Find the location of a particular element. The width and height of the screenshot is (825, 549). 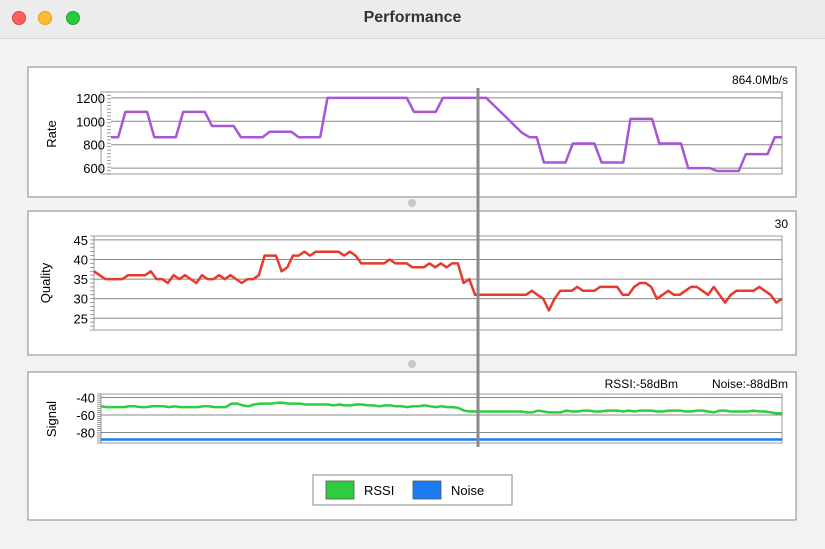

noise-legend-swatch is located at coordinates (427, 490).